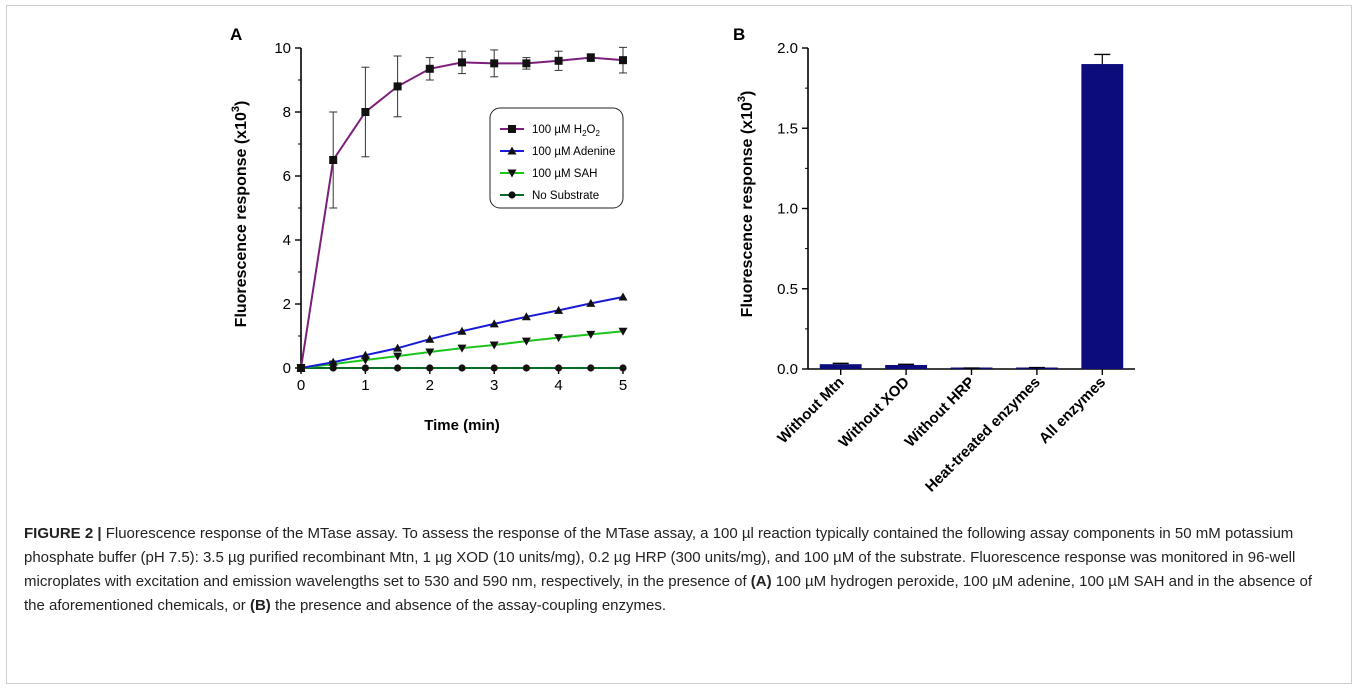 This screenshot has height=689, width=1357. Describe the element at coordinates (573, 152) in the screenshot. I see `legend-label-1: 100 µM Adenine` at that location.